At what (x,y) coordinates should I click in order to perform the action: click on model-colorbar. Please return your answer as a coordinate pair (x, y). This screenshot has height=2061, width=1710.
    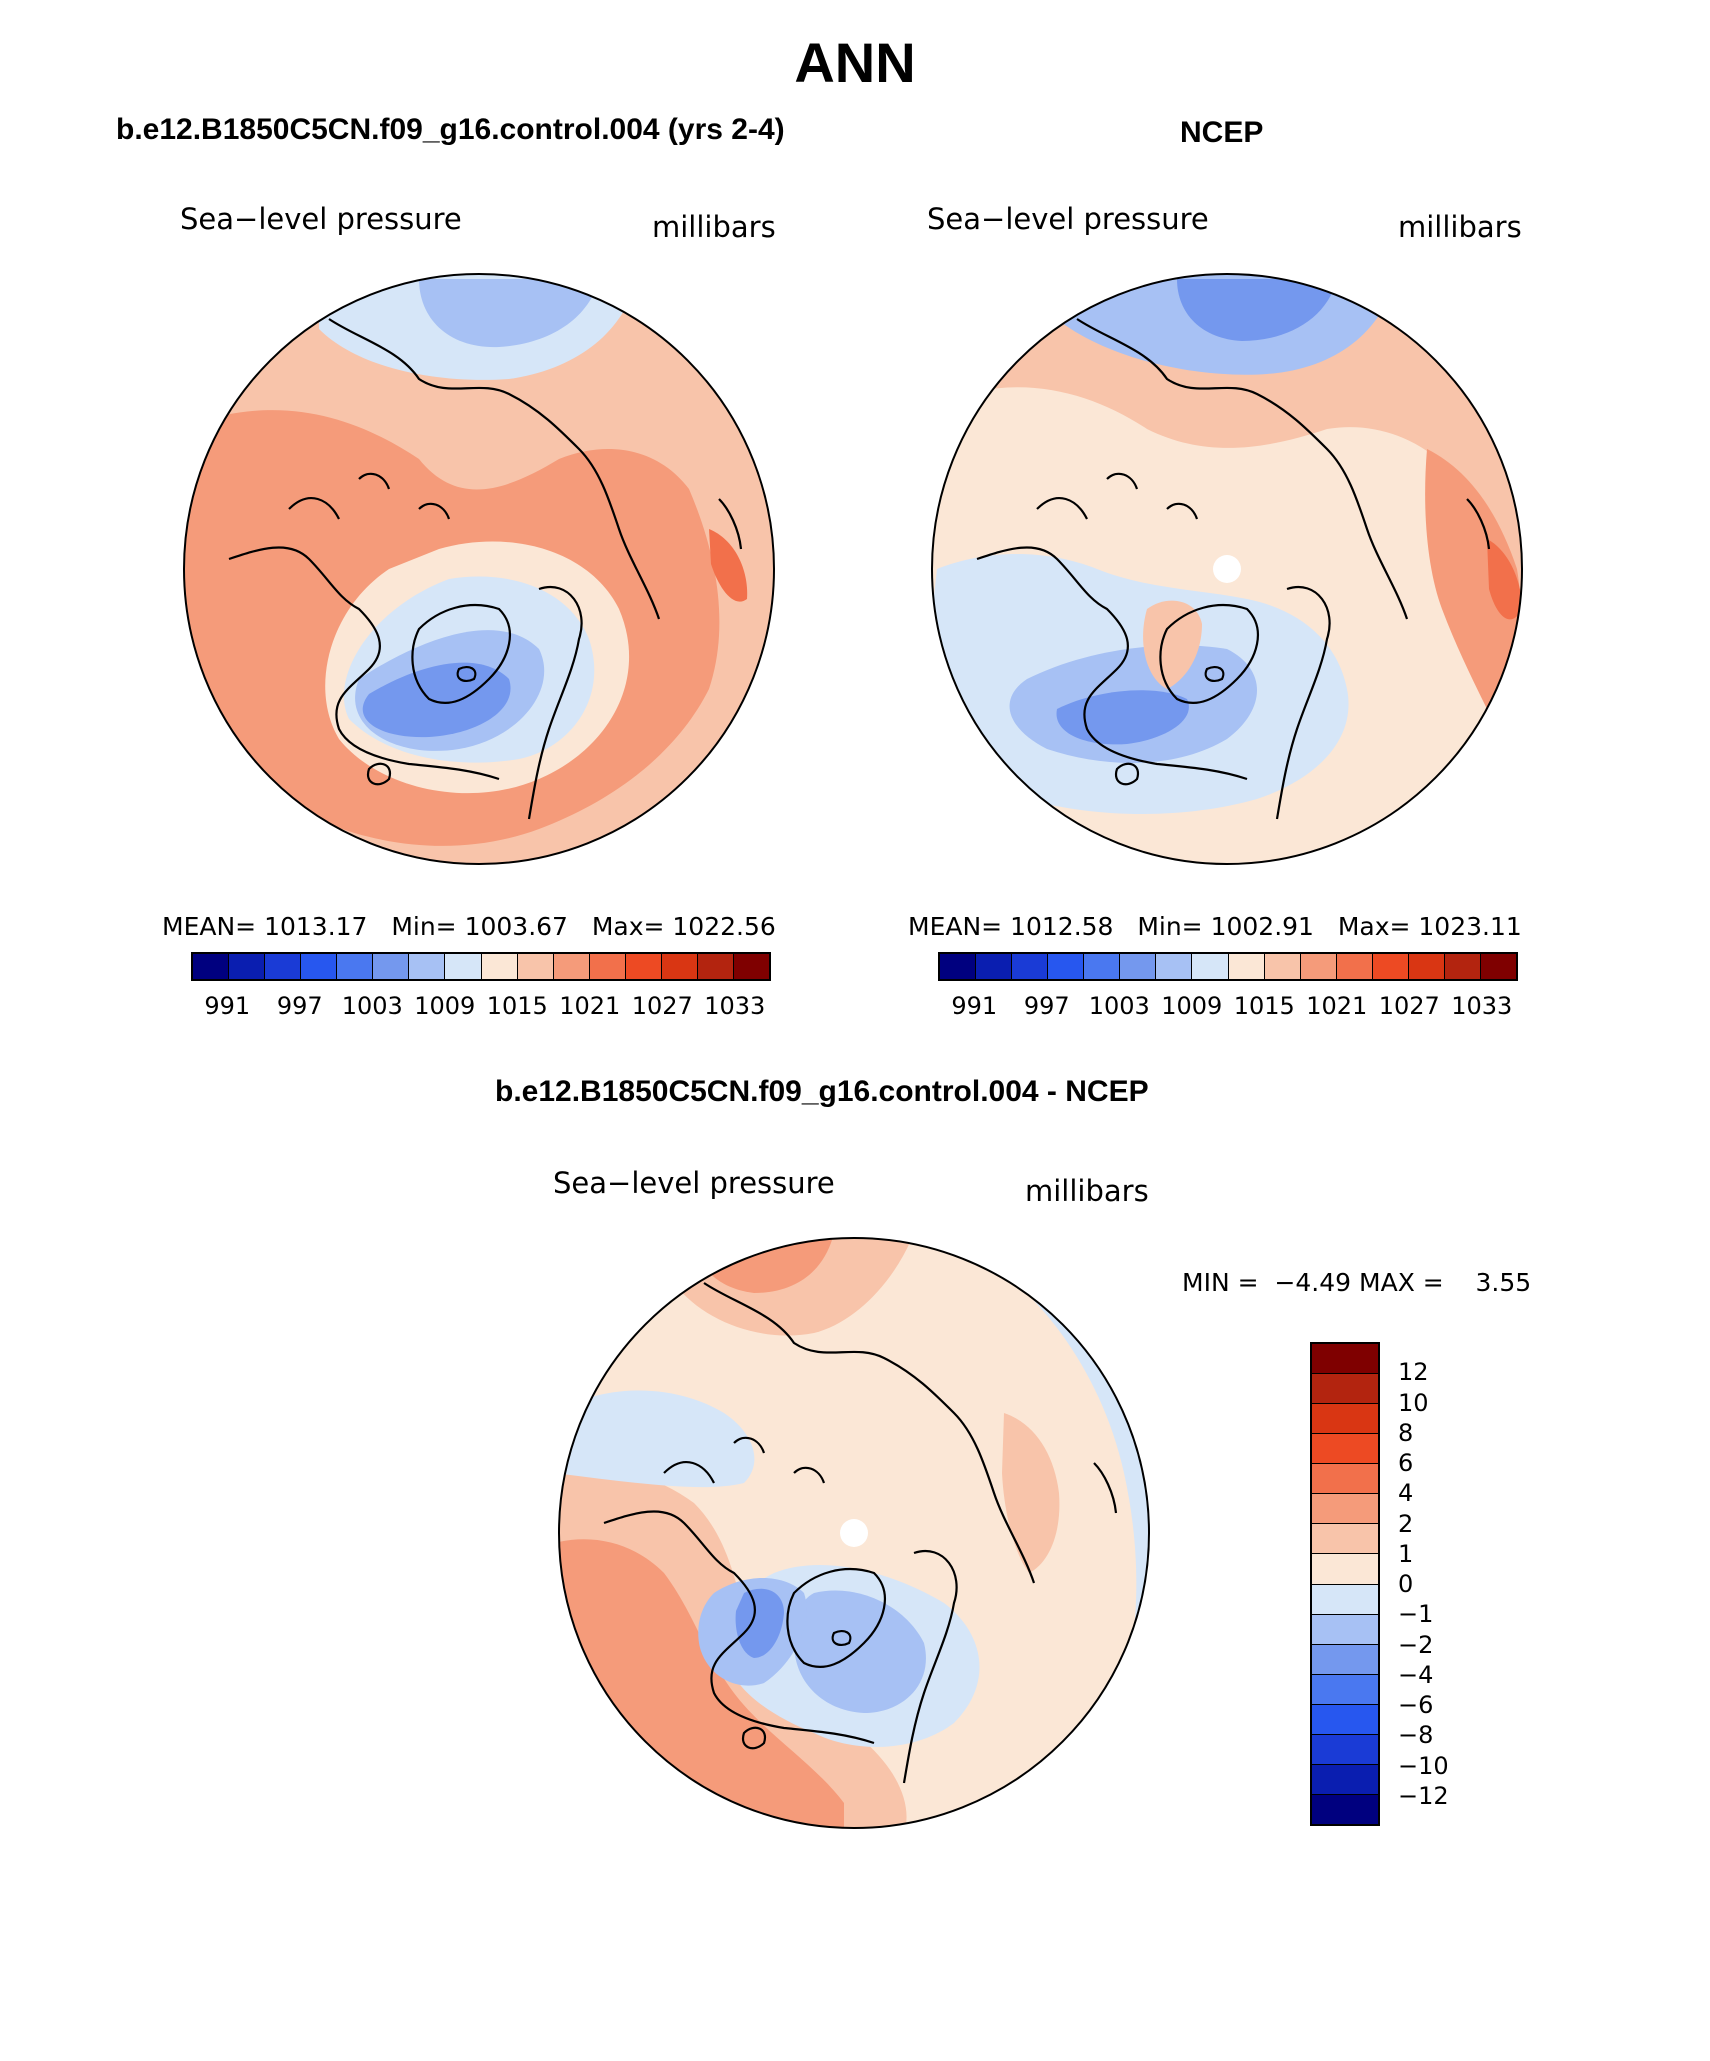
    Looking at the image, I should click on (481, 966).